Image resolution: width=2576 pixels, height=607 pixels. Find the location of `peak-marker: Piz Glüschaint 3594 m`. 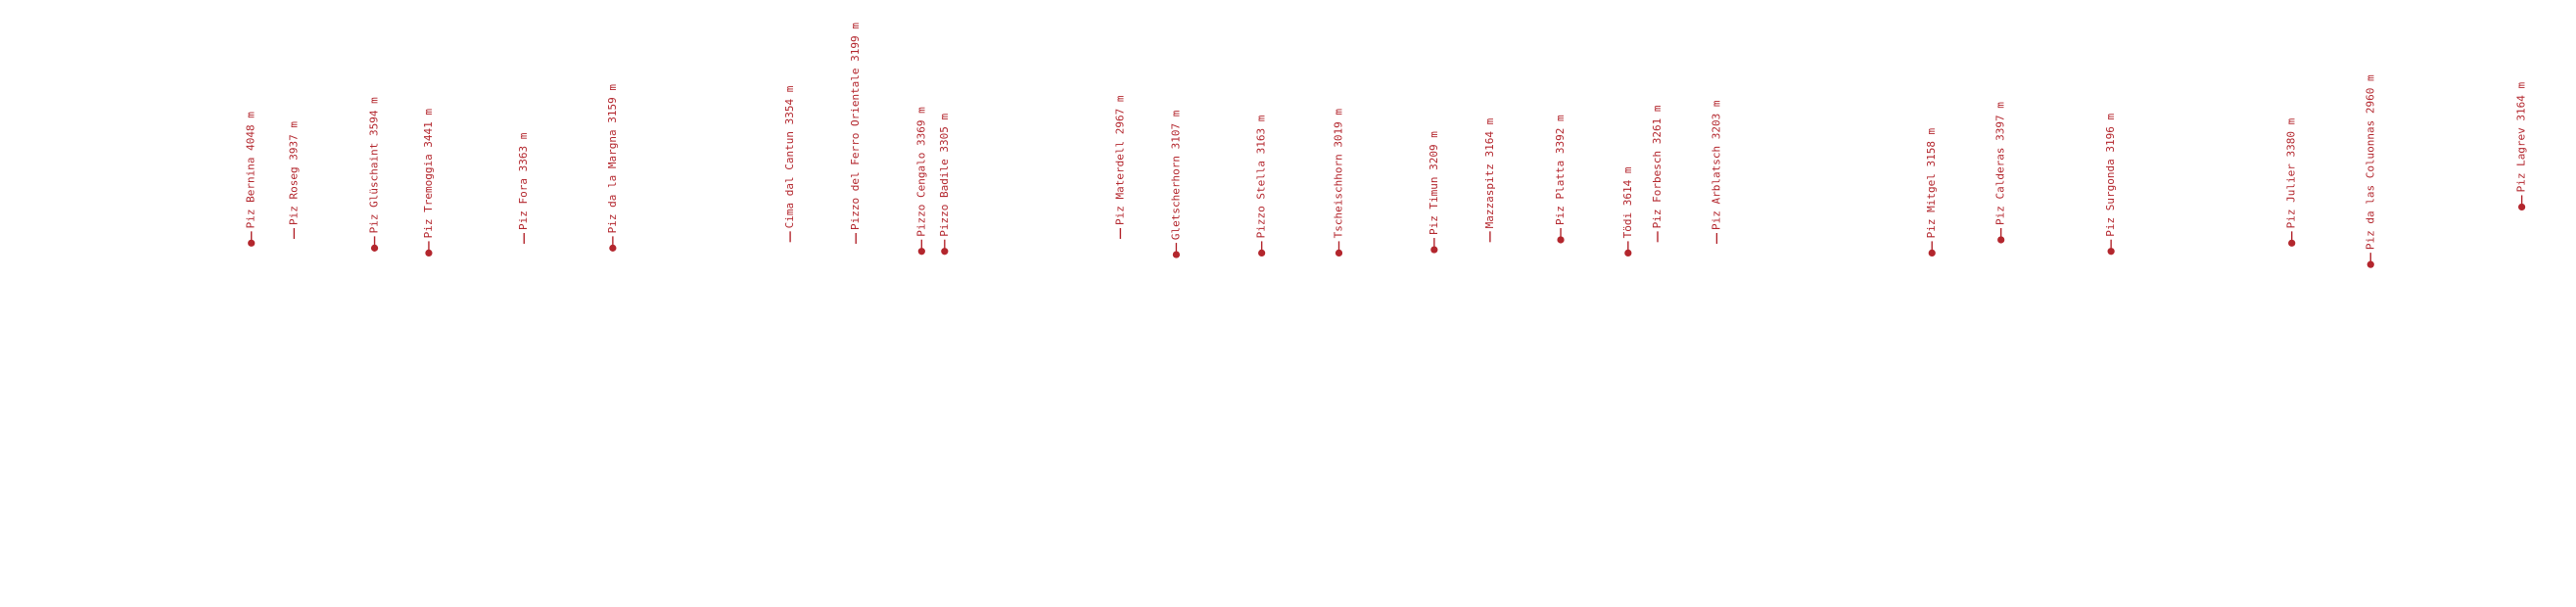

peak-marker: Piz Glüschaint 3594 m is located at coordinates (375, 174).